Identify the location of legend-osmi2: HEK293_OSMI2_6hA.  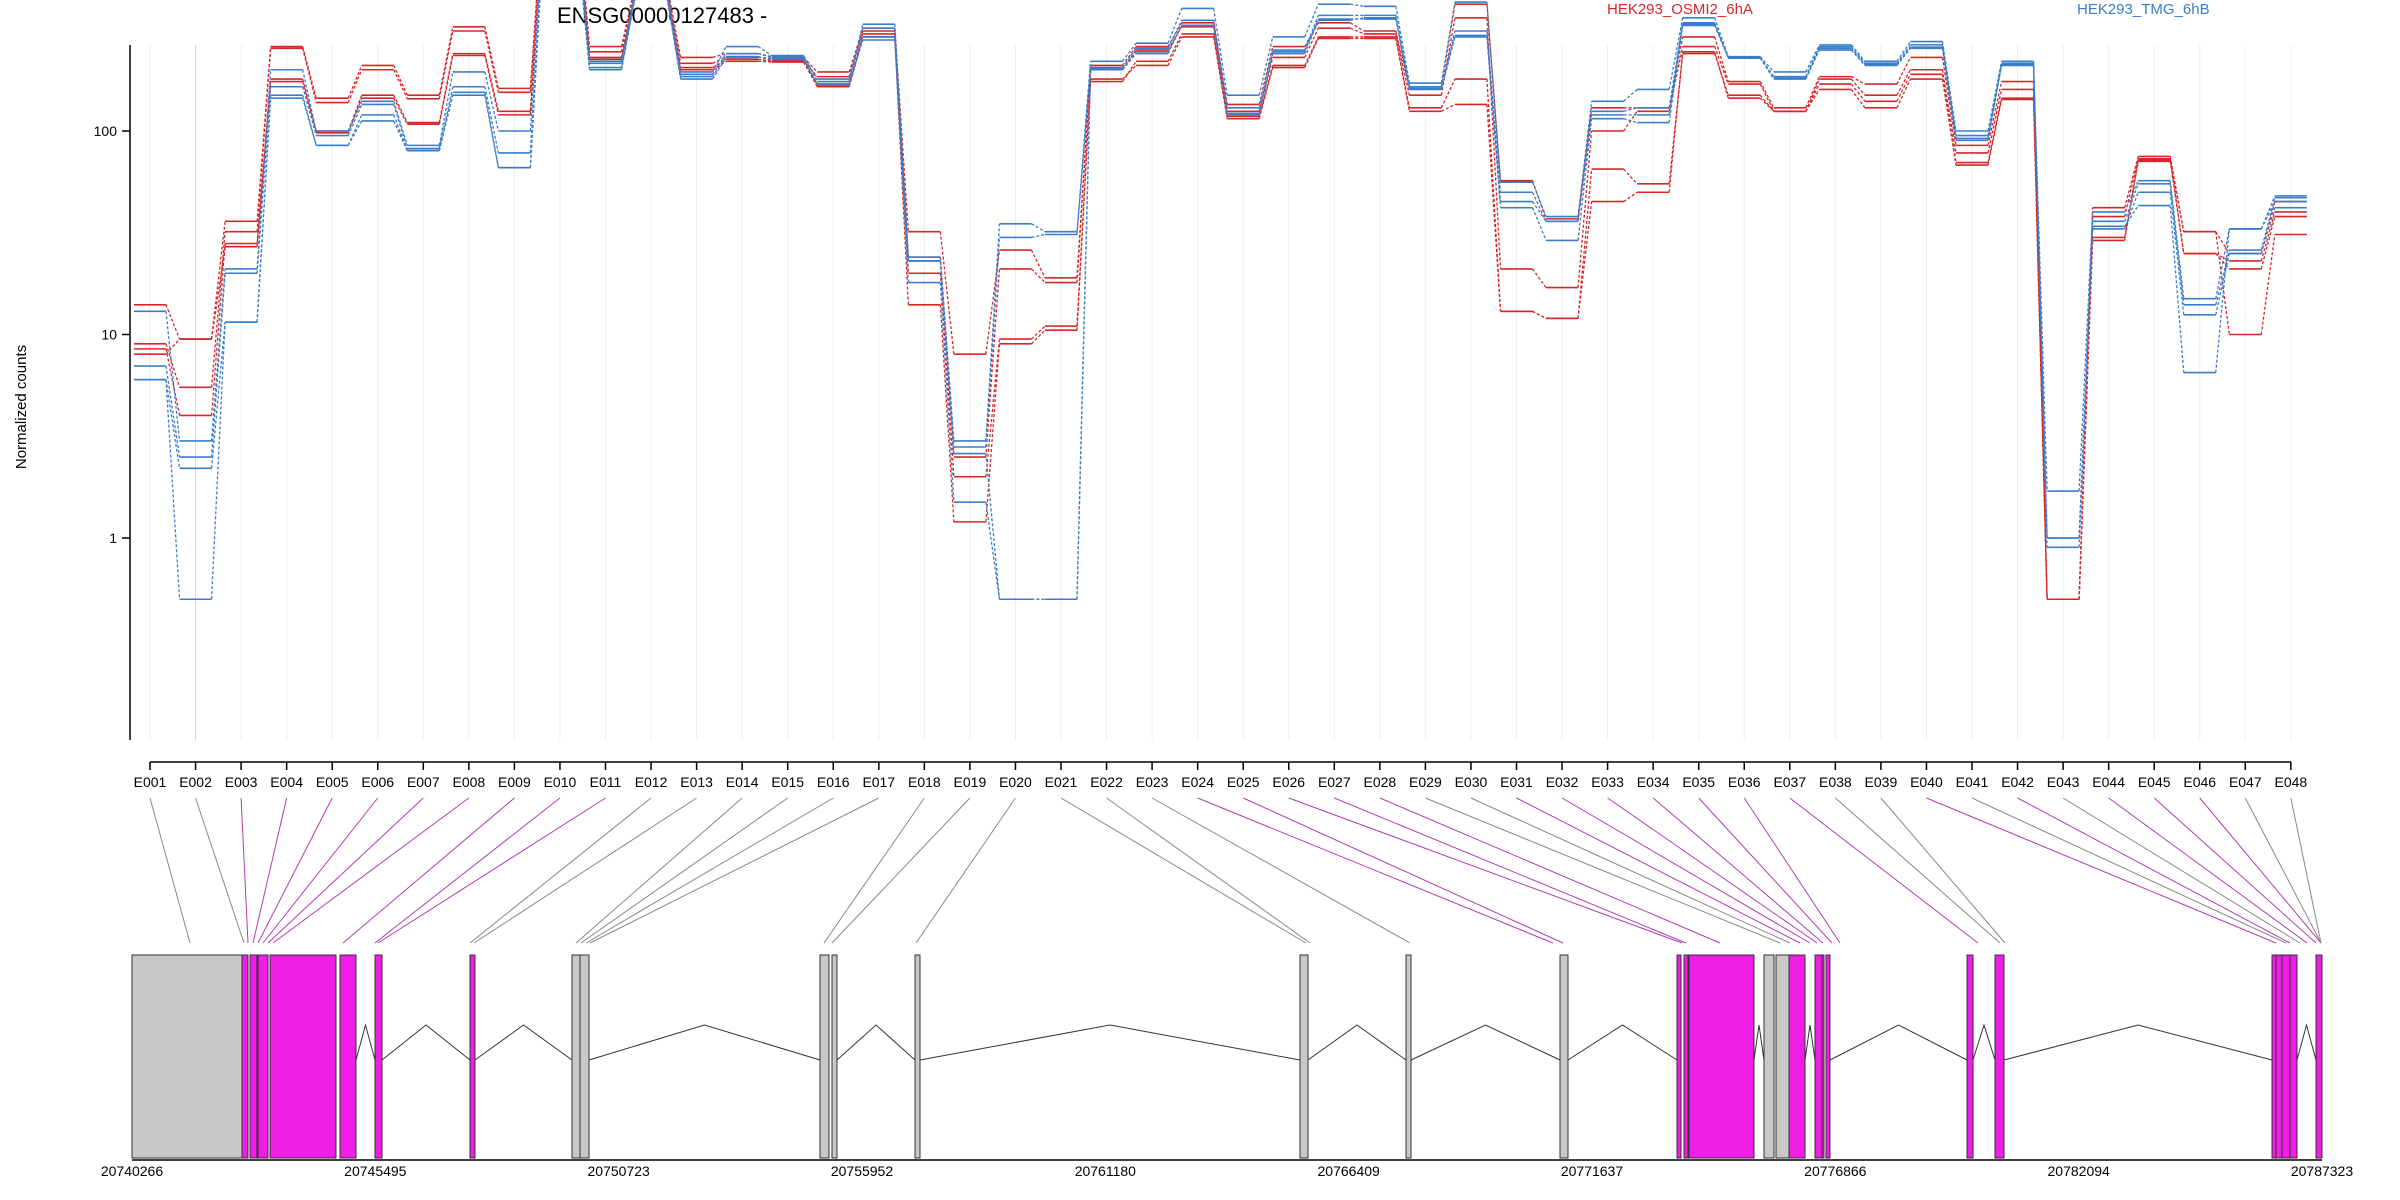
(1680, 9).